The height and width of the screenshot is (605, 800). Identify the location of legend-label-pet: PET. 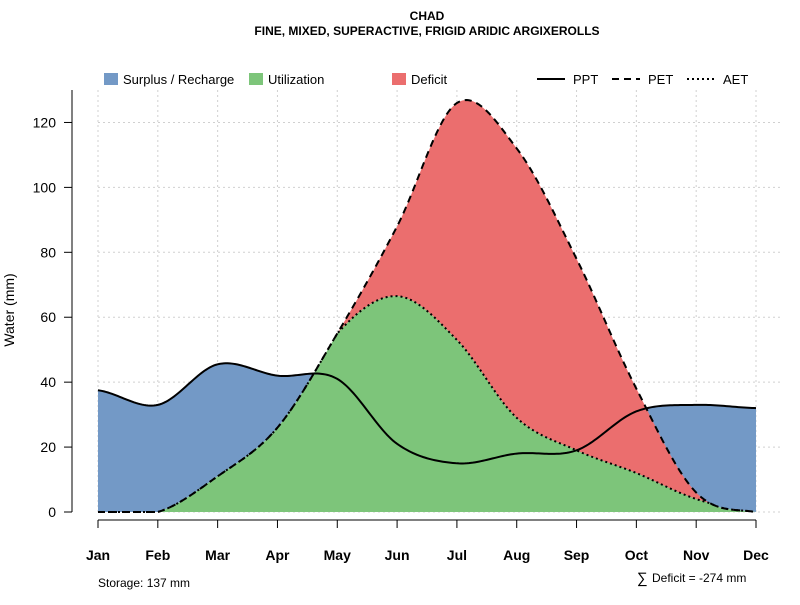
(660, 79).